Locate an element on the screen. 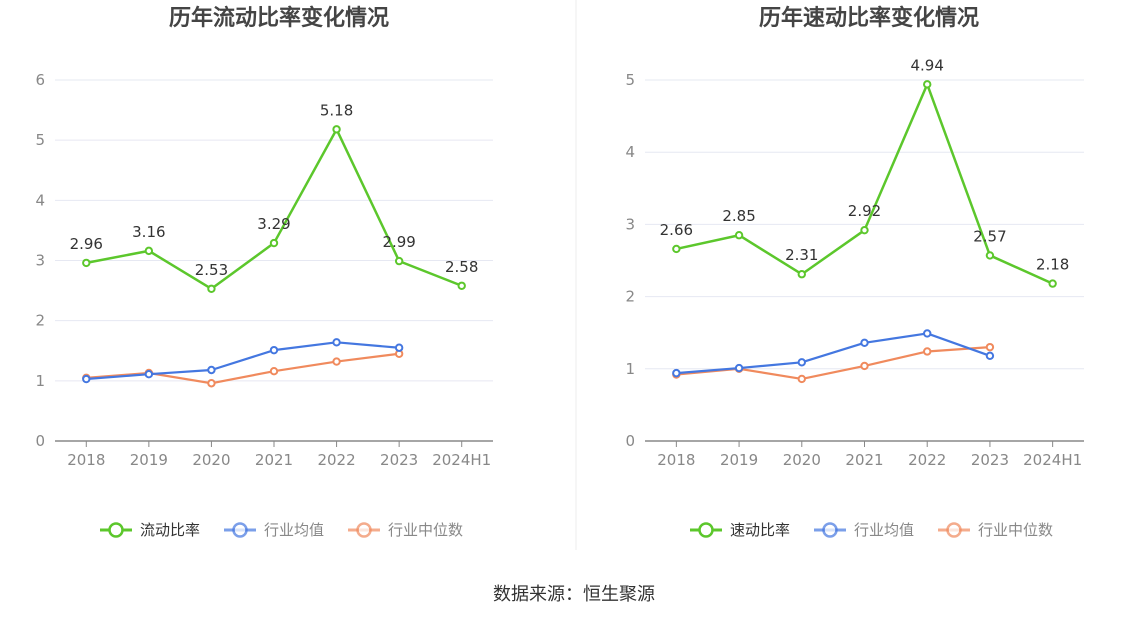 This screenshot has width=1148, height=619. data-label: 5.18 is located at coordinates (336, 110).